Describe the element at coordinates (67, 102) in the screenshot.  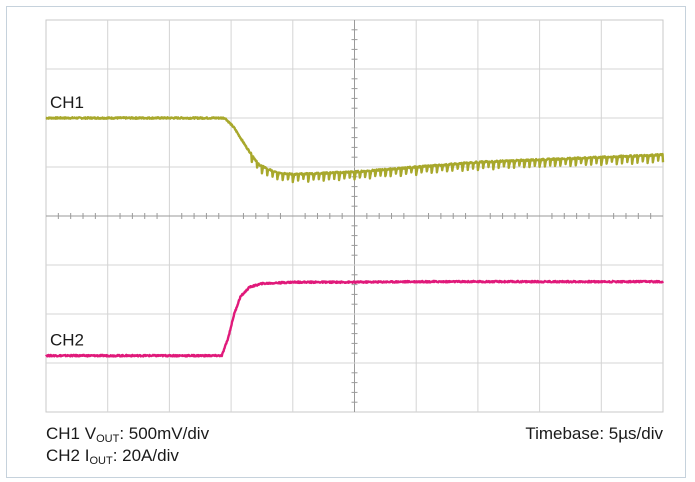
I see `trace-label-ch1: CH1` at that location.